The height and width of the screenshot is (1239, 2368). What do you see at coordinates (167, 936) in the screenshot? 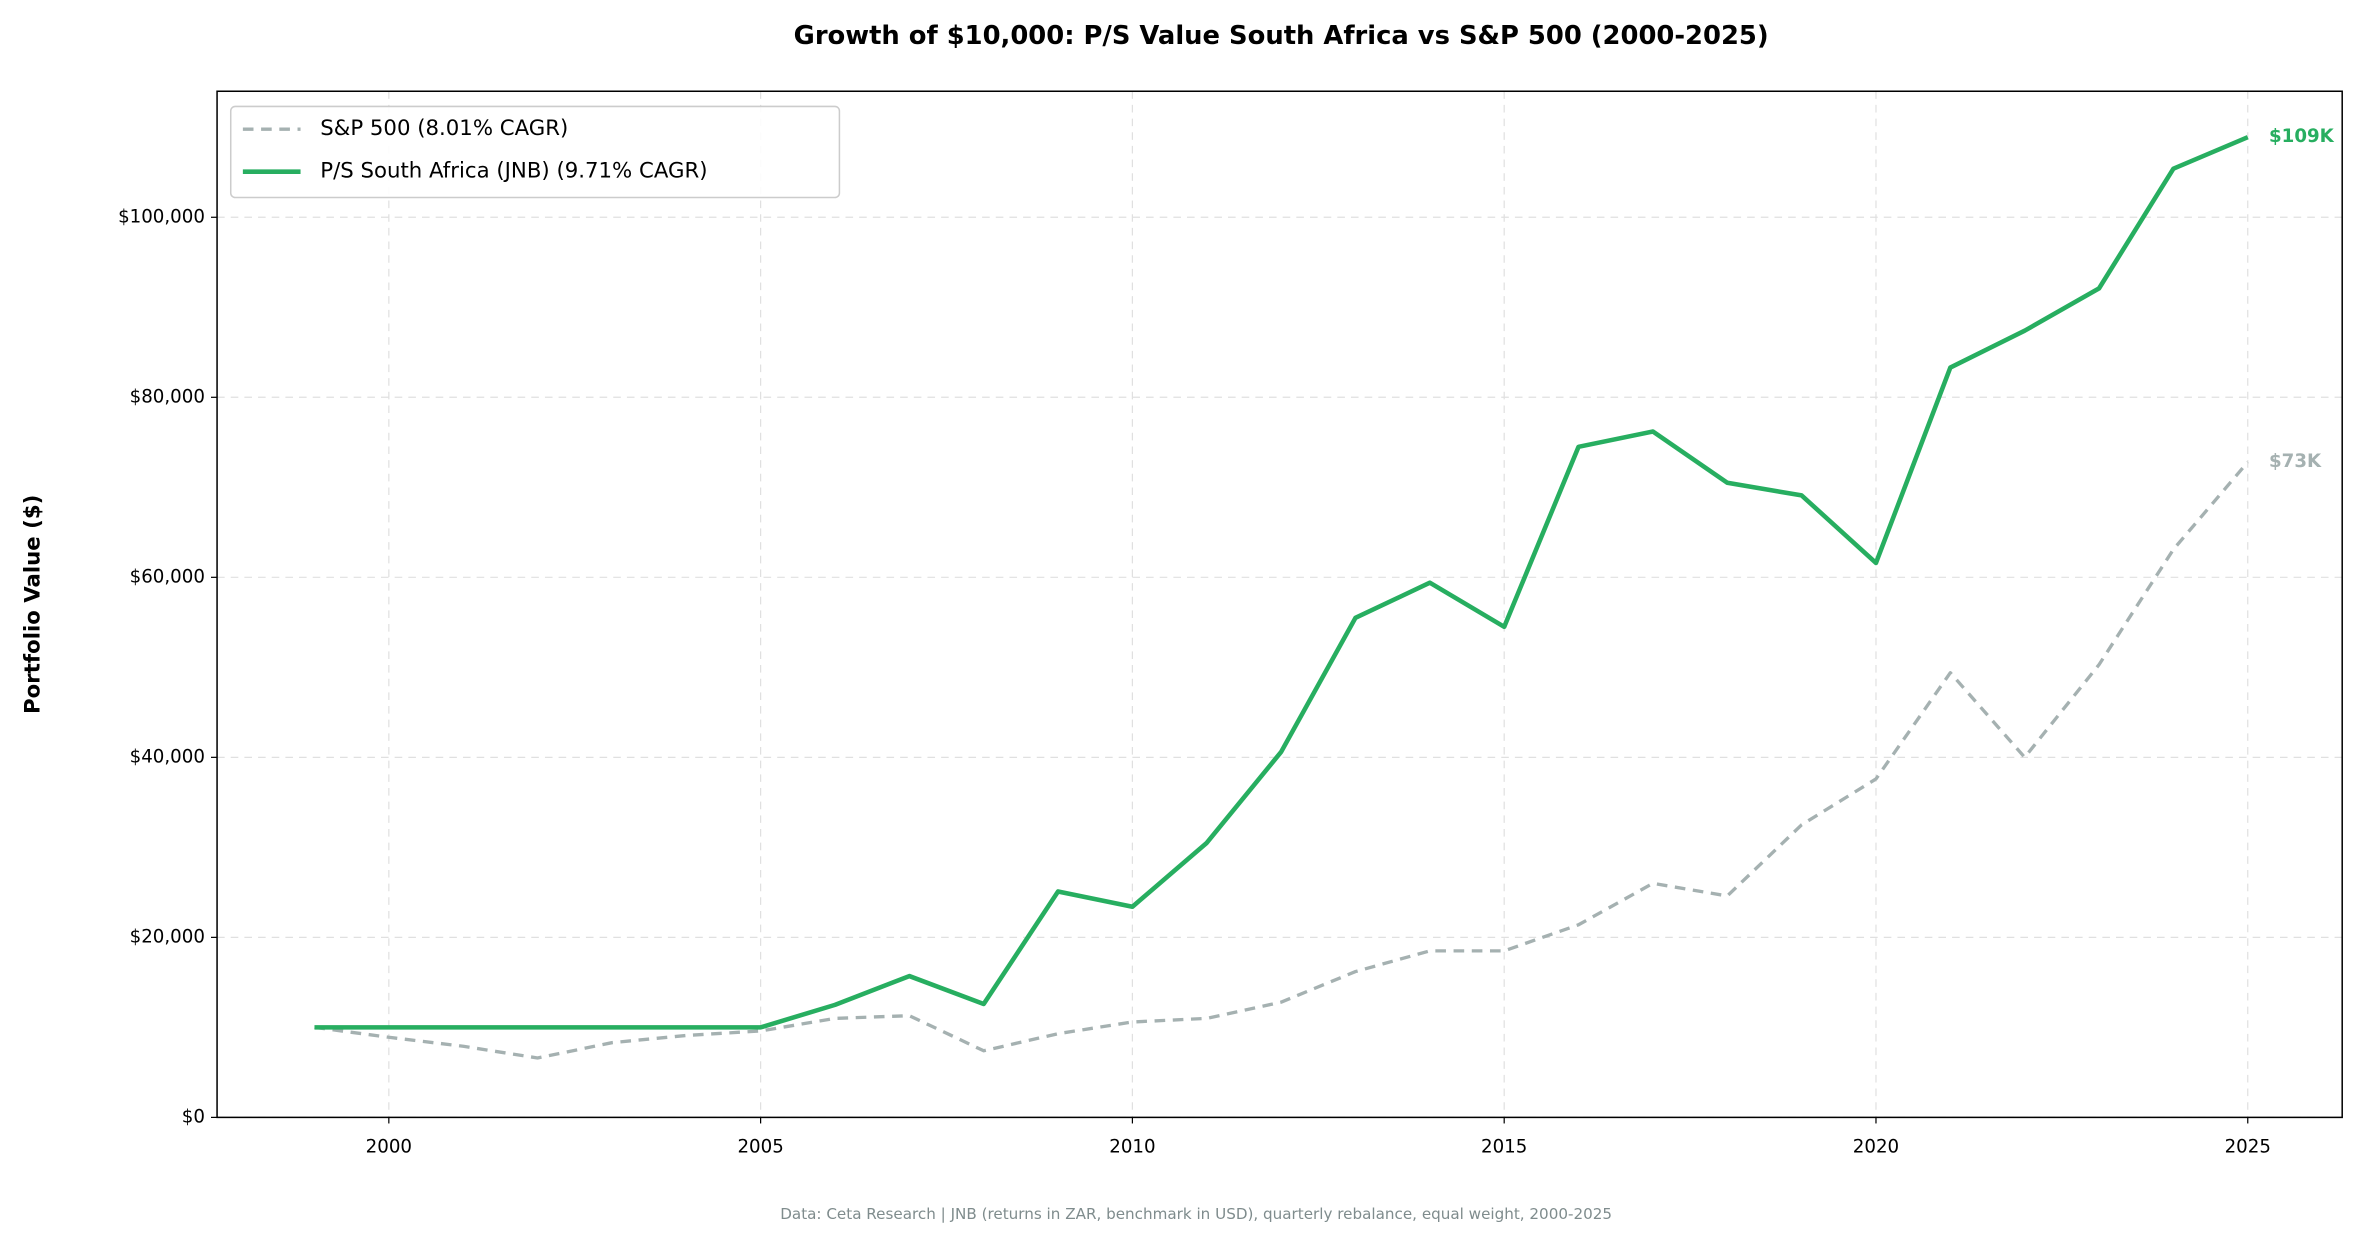
I see `y-tick-label: $20,000` at bounding box center [167, 936].